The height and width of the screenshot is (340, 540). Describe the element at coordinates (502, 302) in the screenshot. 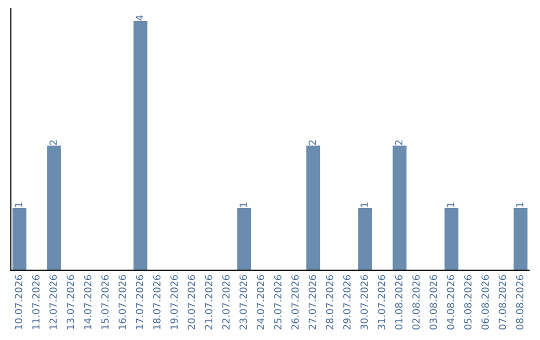

I see `x-tick-label: 07.08.2026` at that location.